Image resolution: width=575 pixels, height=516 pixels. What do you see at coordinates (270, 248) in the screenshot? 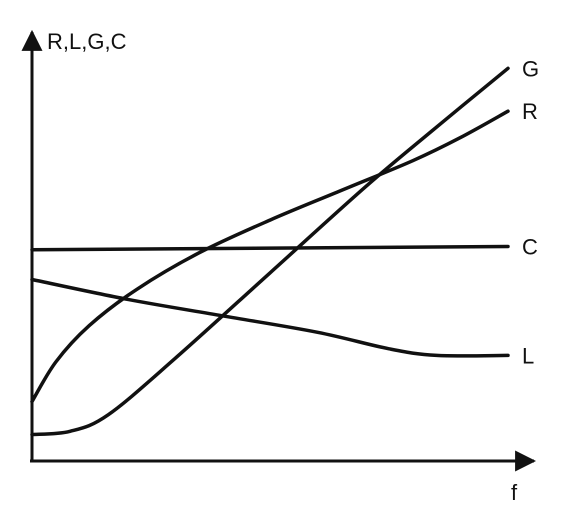
I see `series-c-line` at bounding box center [270, 248].